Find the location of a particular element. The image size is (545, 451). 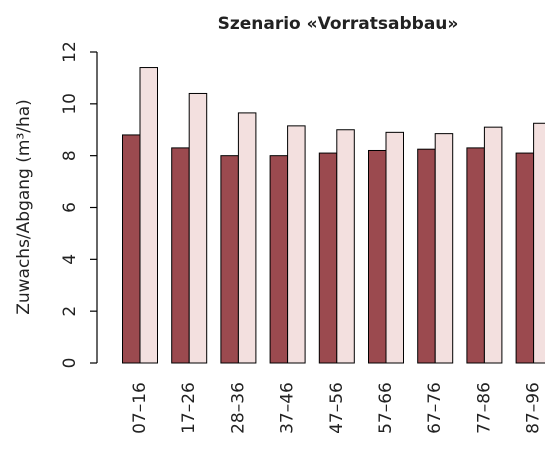

y-tick-label: 4 is located at coordinates (70, 259).